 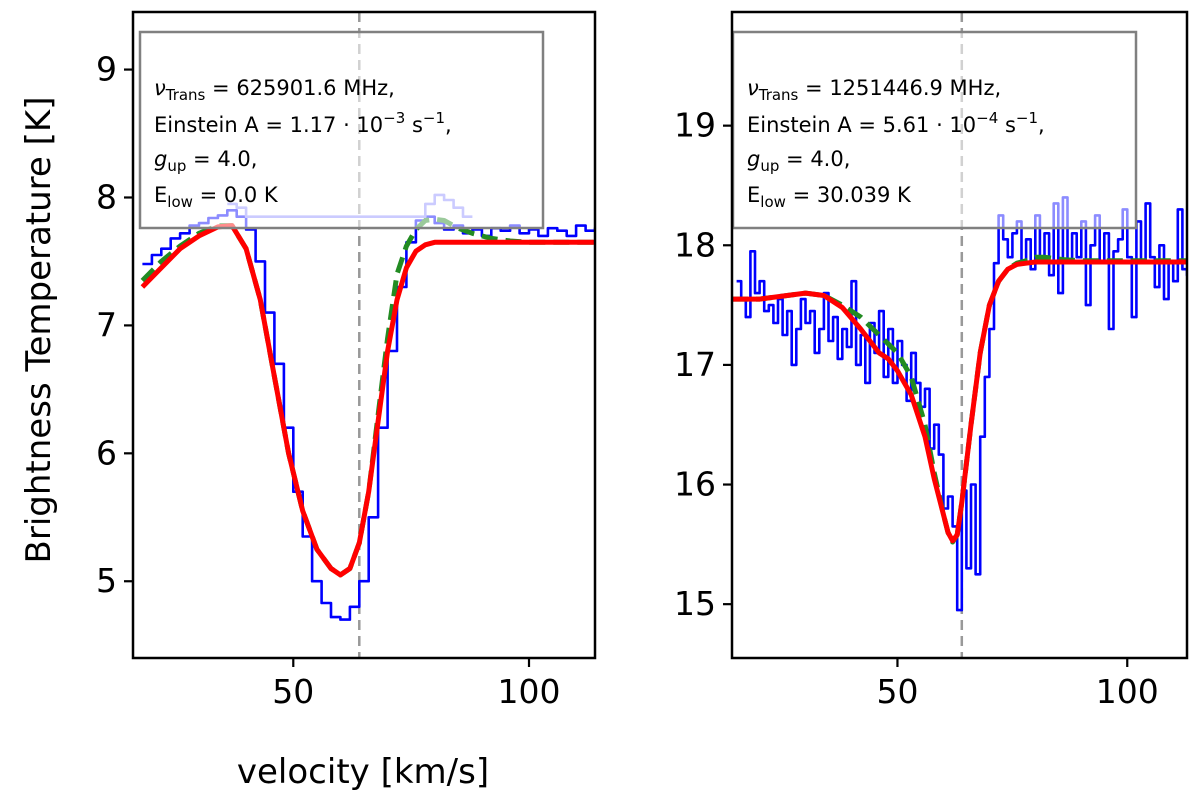 What do you see at coordinates (695, 364) in the screenshot?
I see `y-tick-label: 17` at bounding box center [695, 364].